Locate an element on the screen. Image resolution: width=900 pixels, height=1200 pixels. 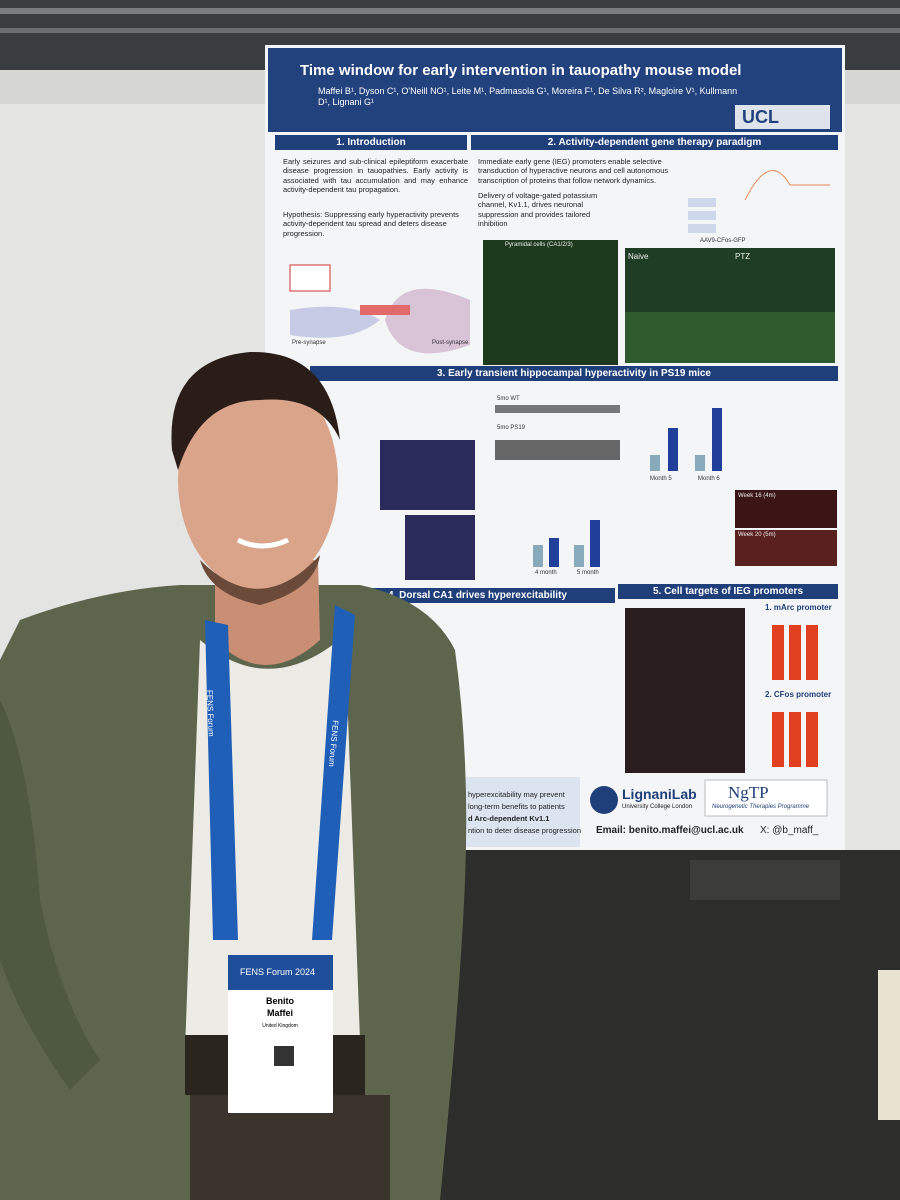
conclusion: ntion to deter disease progression is located at coordinates (524, 830).